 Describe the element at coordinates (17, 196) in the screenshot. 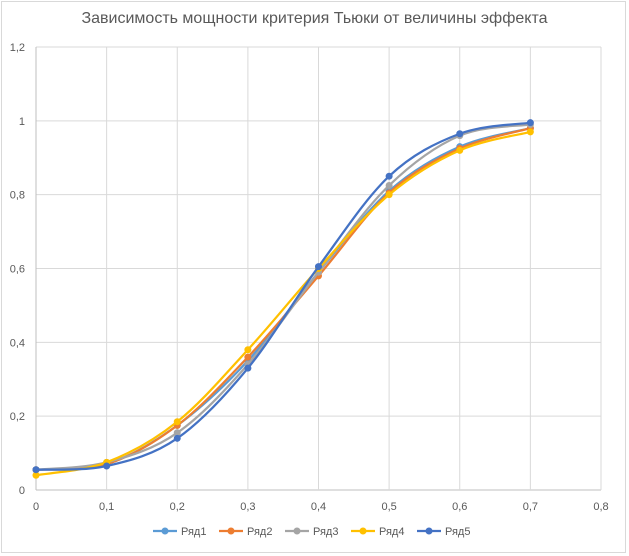

I see `y-tick-label: 0,8` at that location.